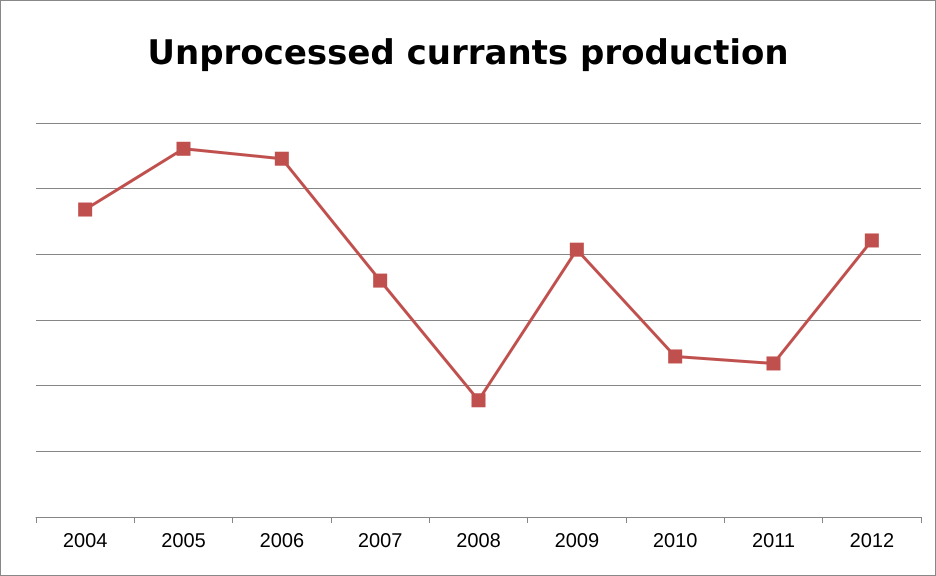 This screenshot has height=576, width=936. Describe the element at coordinates (183, 541) in the screenshot. I see `x-tick-label: 2005` at that location.